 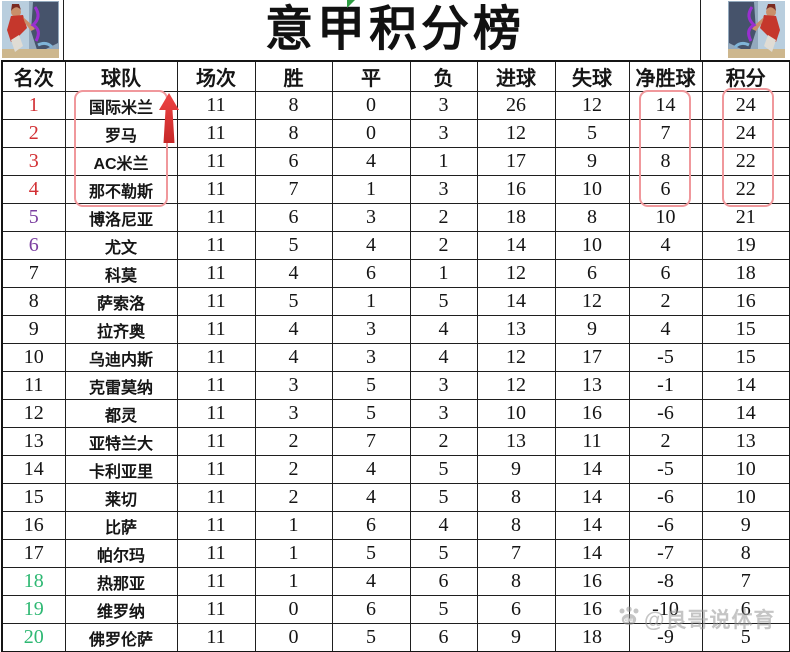 What do you see at coordinates (745, 413) in the screenshot?
I see `cell-points: 14` at bounding box center [745, 413].